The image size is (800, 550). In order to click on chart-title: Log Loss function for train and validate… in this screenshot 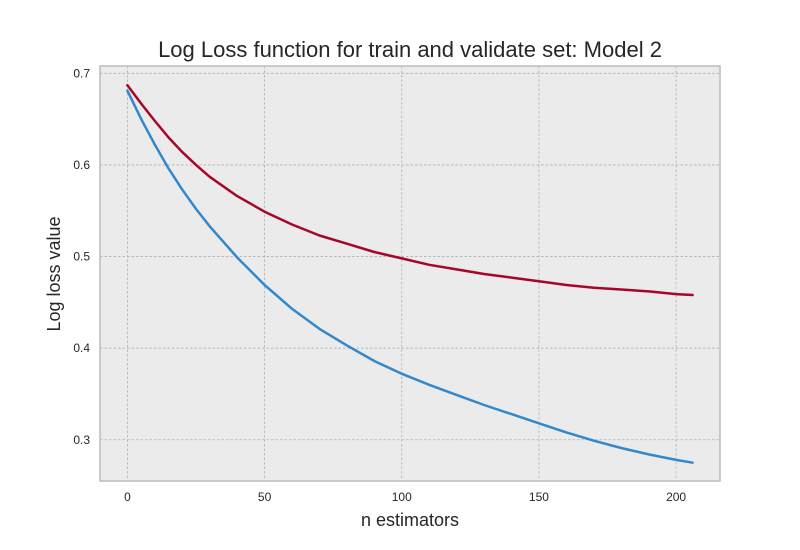, I will do `click(410, 49)`.